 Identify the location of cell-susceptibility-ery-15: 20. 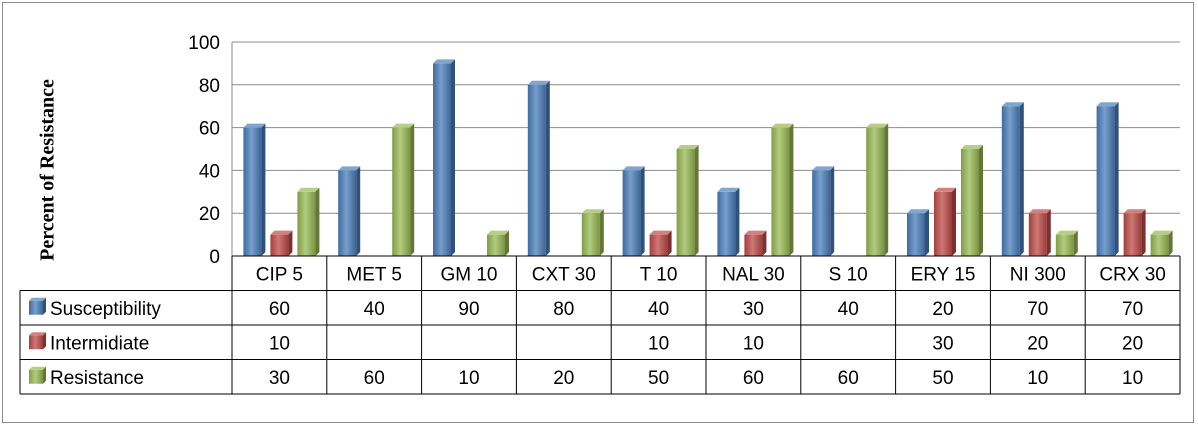
(942, 309).